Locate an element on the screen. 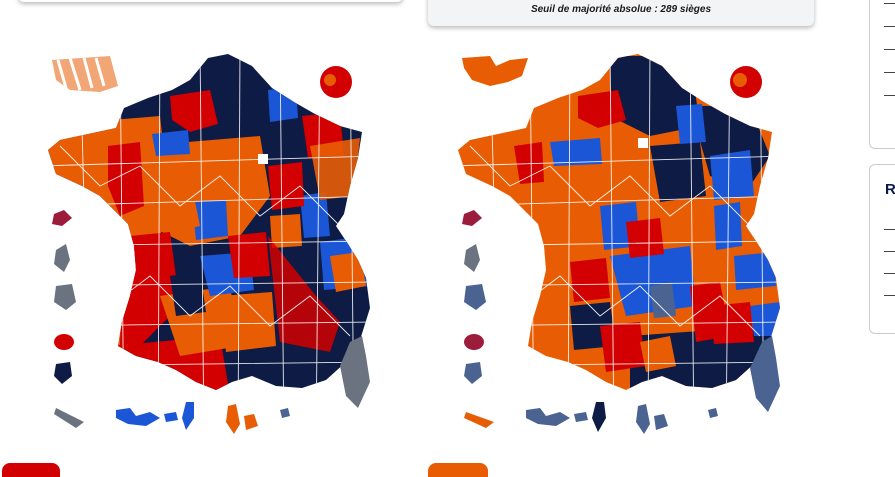 Image resolution: width=895 pixels, height=477 pixels. corsica-right is located at coordinates (765, 374).